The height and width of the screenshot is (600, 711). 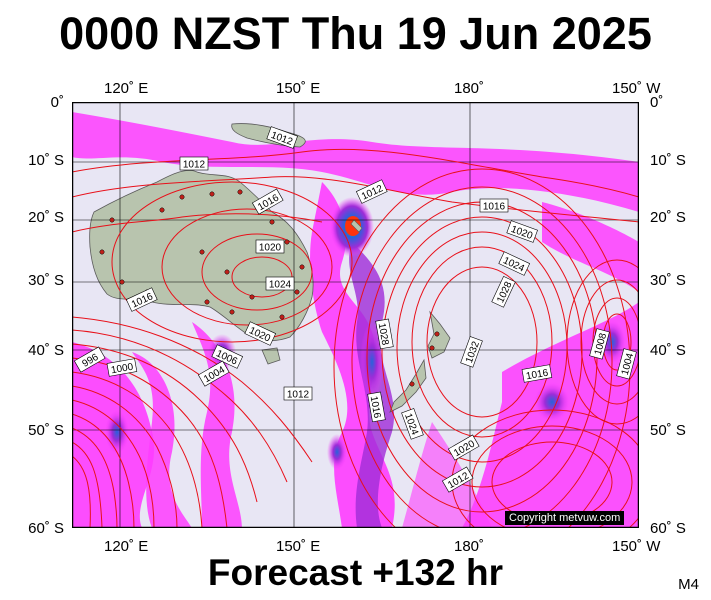 I want to click on isobar-label: 1028, so click(x=384, y=334).